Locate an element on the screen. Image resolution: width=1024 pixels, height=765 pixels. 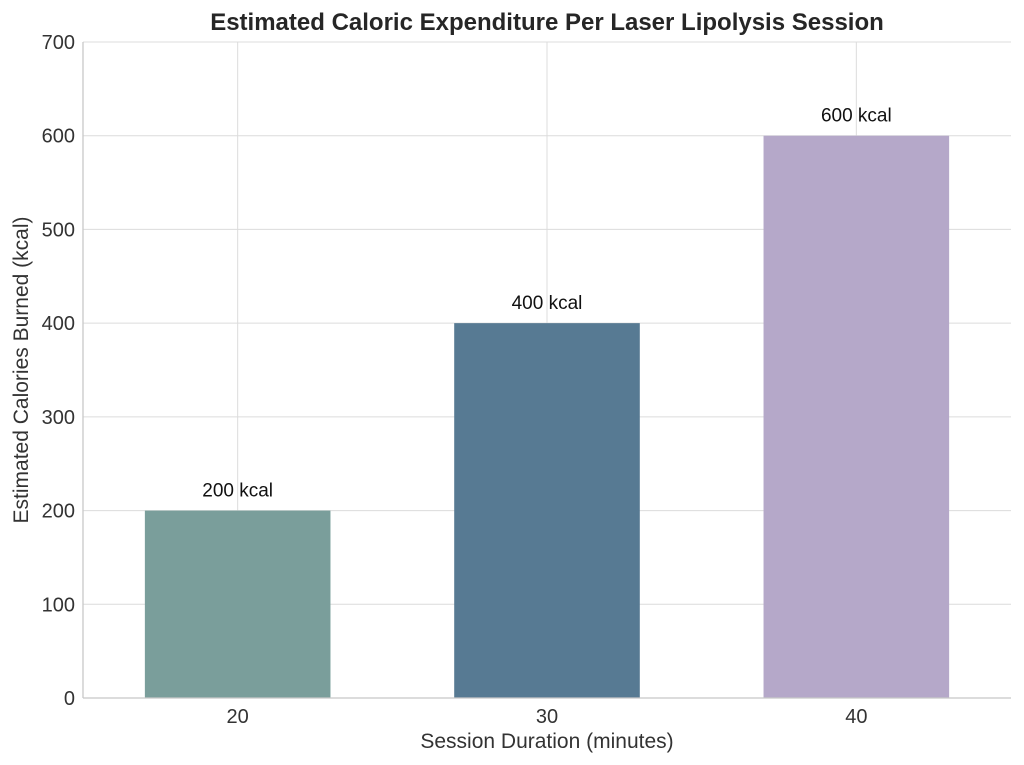
bar-value-label: 600 kcal is located at coordinates (856, 116).